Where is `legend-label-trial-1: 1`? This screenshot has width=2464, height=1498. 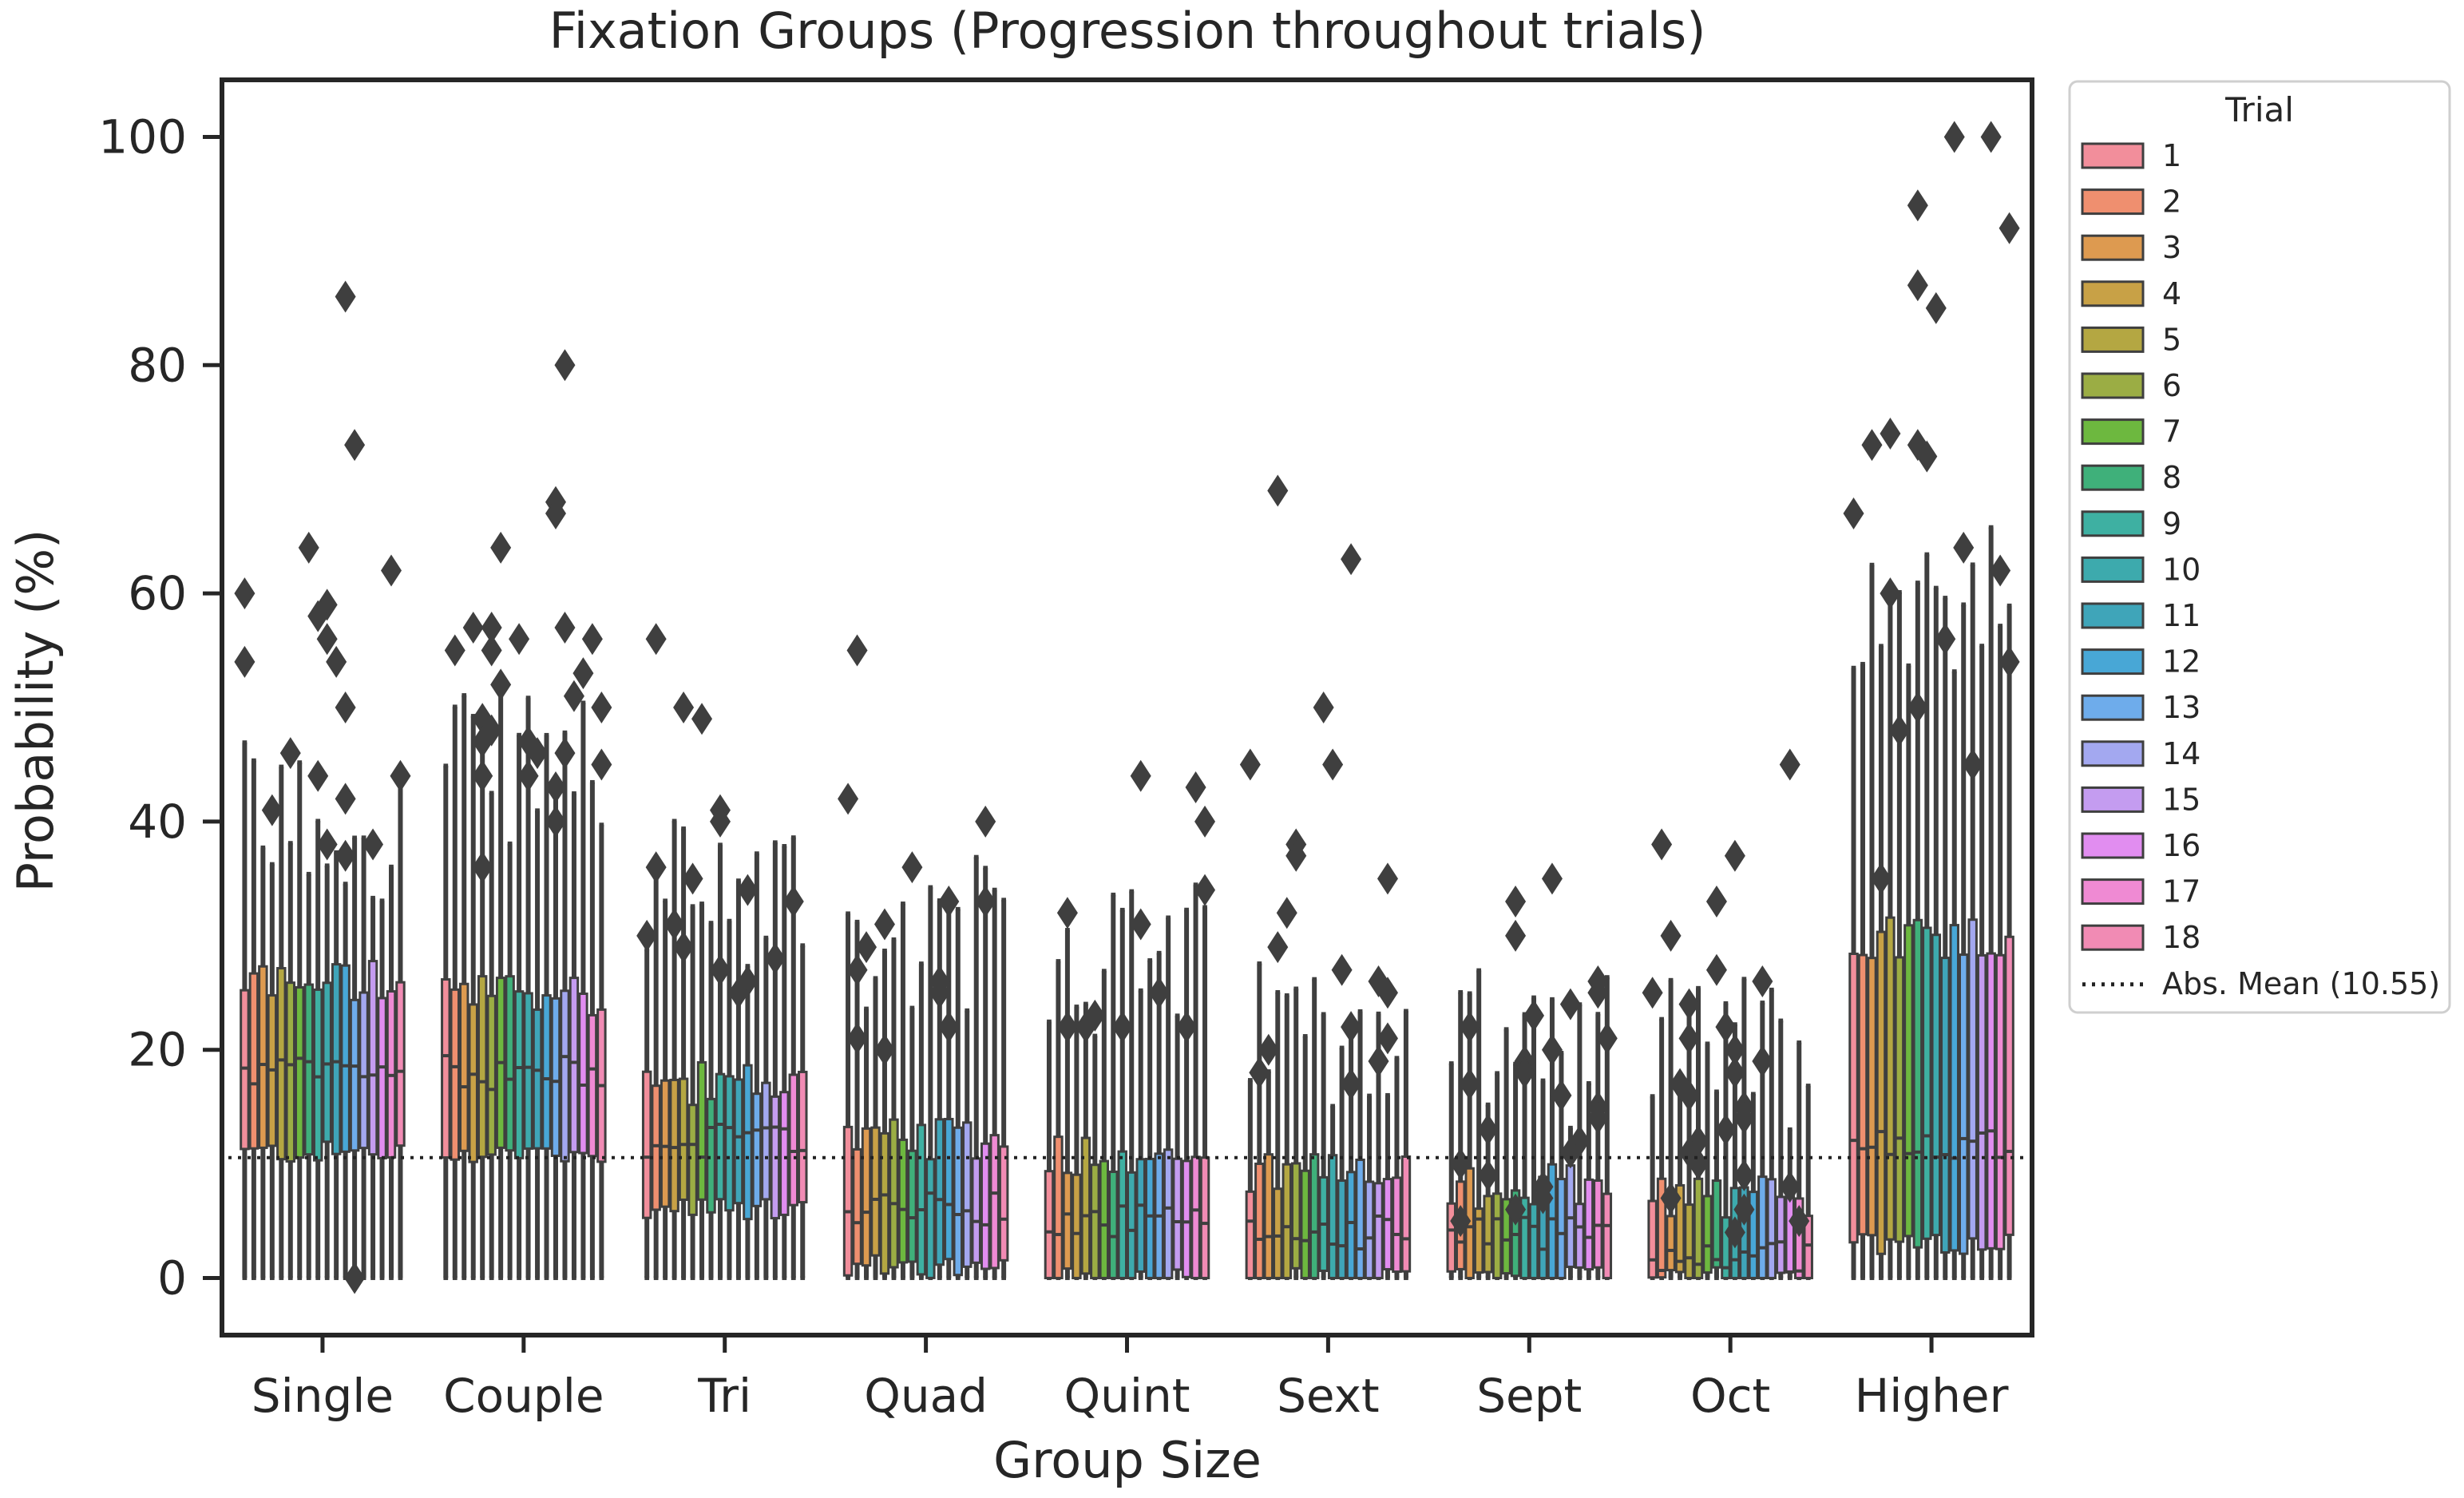 legend-label-trial-1: 1 is located at coordinates (2171, 155).